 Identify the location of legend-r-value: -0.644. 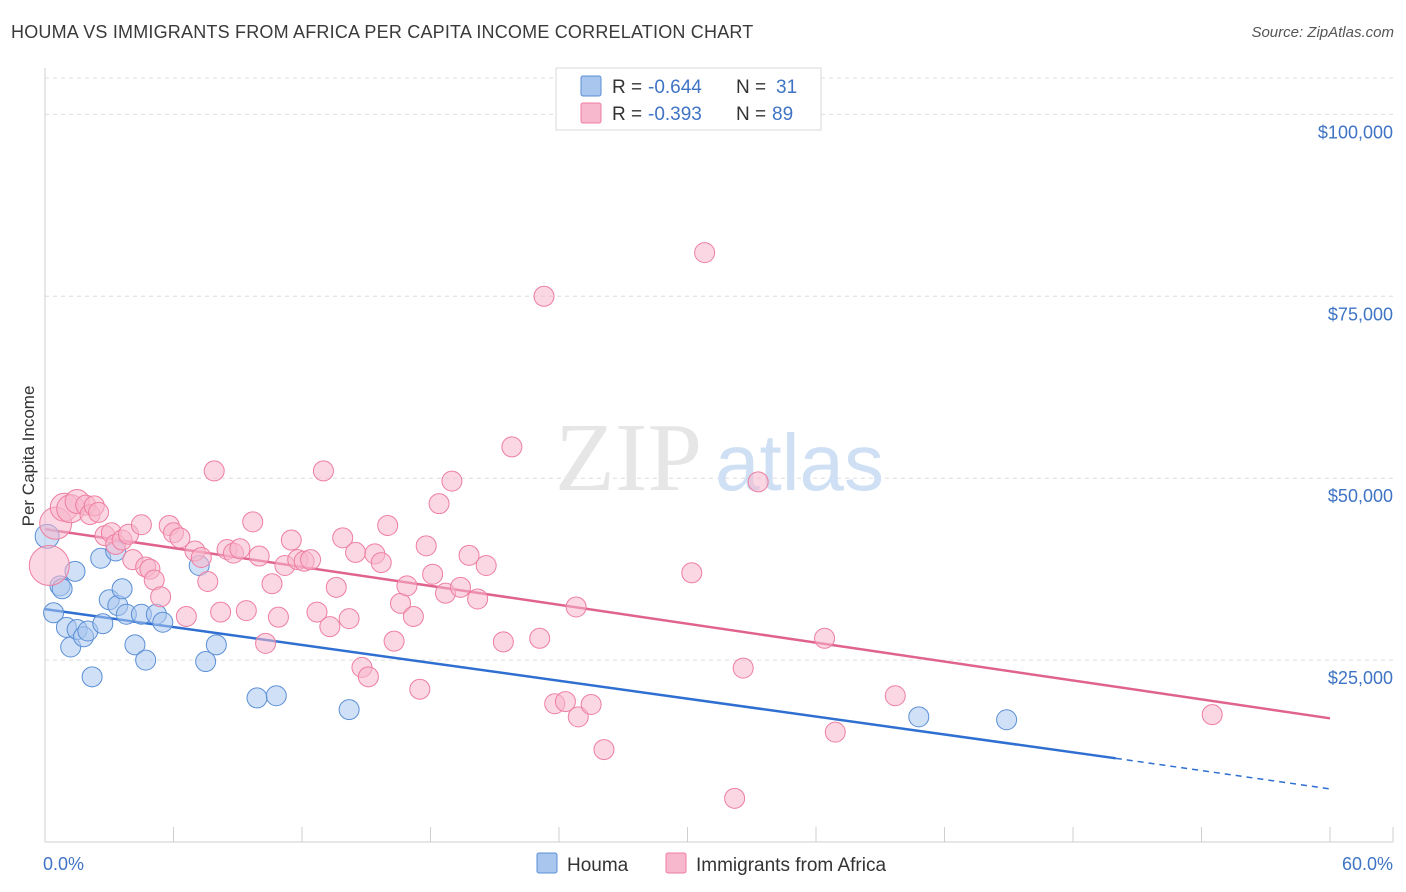
(675, 87).